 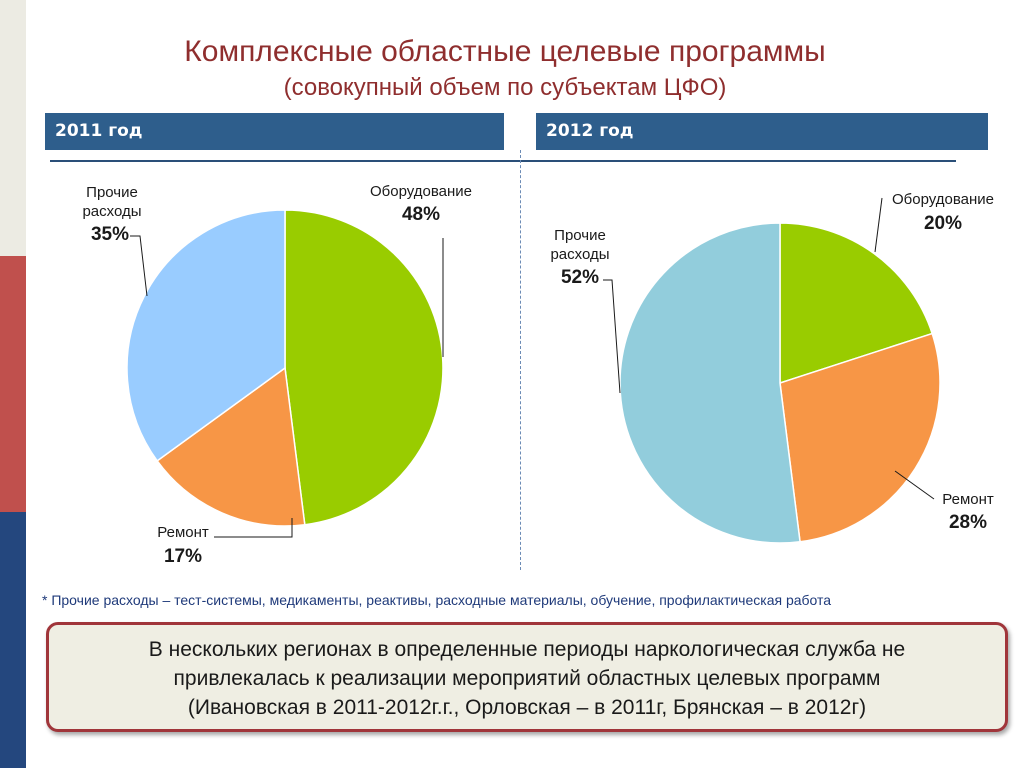 What do you see at coordinates (914, 485) in the screenshot?
I see `leader-line-repair-2012` at bounding box center [914, 485].